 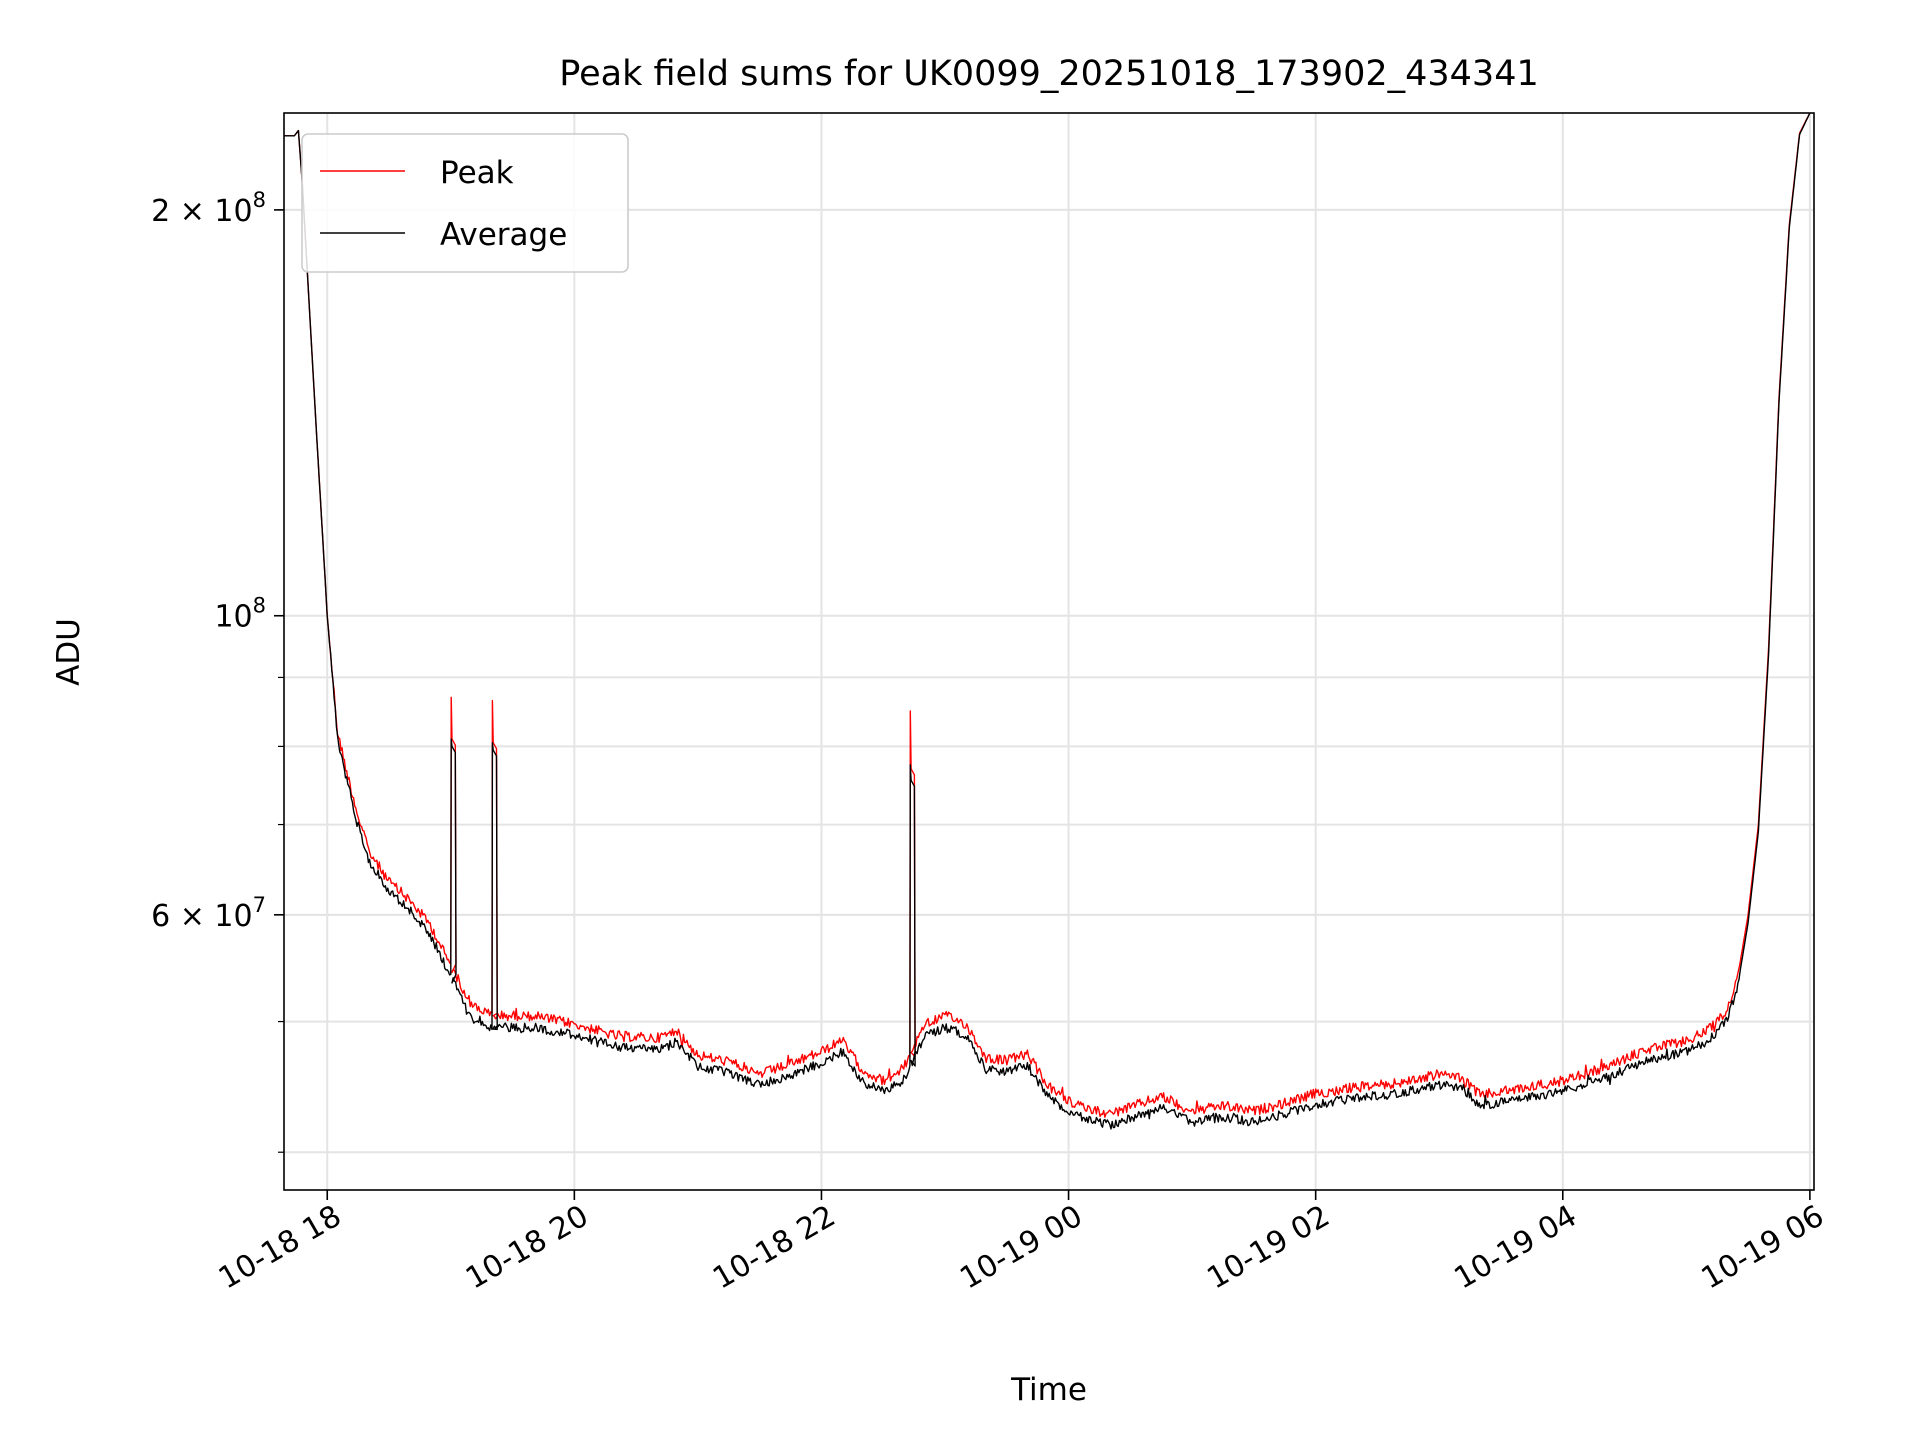 I want to click on y-tick-label: 6 × 107, so click(x=208, y=913).